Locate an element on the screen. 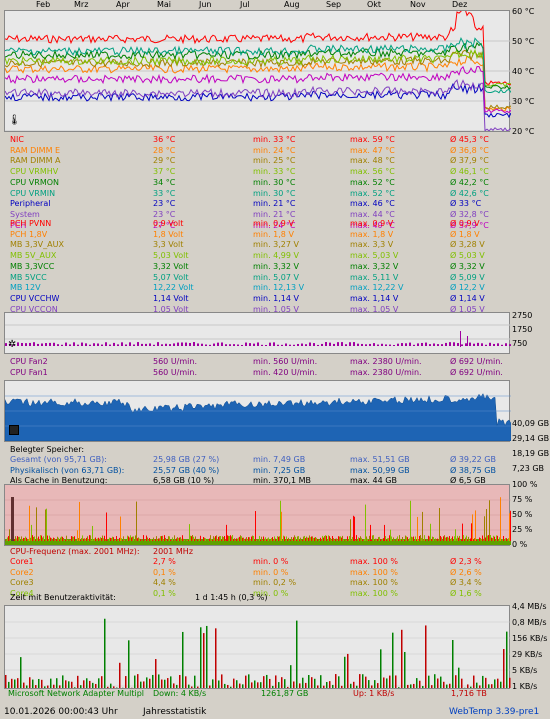 This screenshot has width=550, height=719. axis-label: 4,4 MB/s is located at coordinates (529, 606).